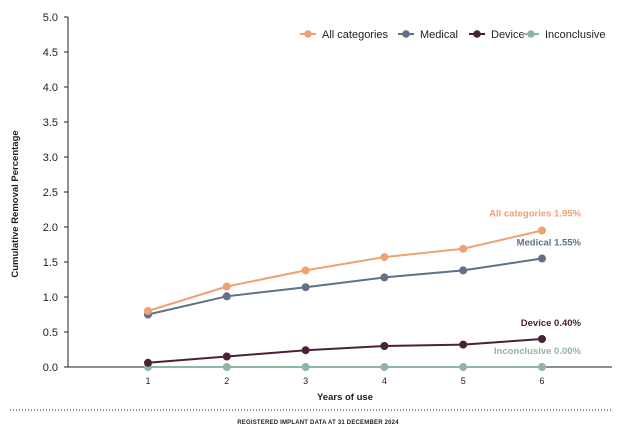 The width and height of the screenshot is (622, 428). I want to click on end-label-device: Device 0.40%, so click(551, 323).